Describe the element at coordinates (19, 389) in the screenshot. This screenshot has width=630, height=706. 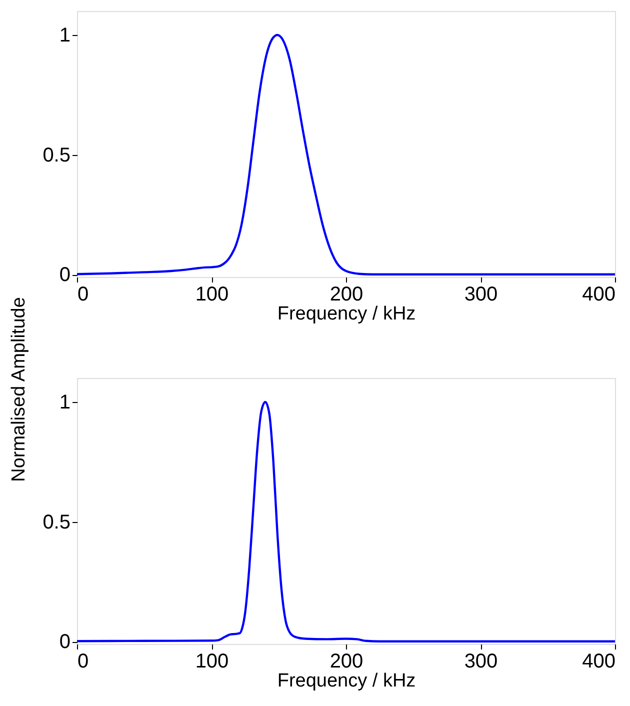
I see `y-axis-title: Normalised Amplitude` at that location.